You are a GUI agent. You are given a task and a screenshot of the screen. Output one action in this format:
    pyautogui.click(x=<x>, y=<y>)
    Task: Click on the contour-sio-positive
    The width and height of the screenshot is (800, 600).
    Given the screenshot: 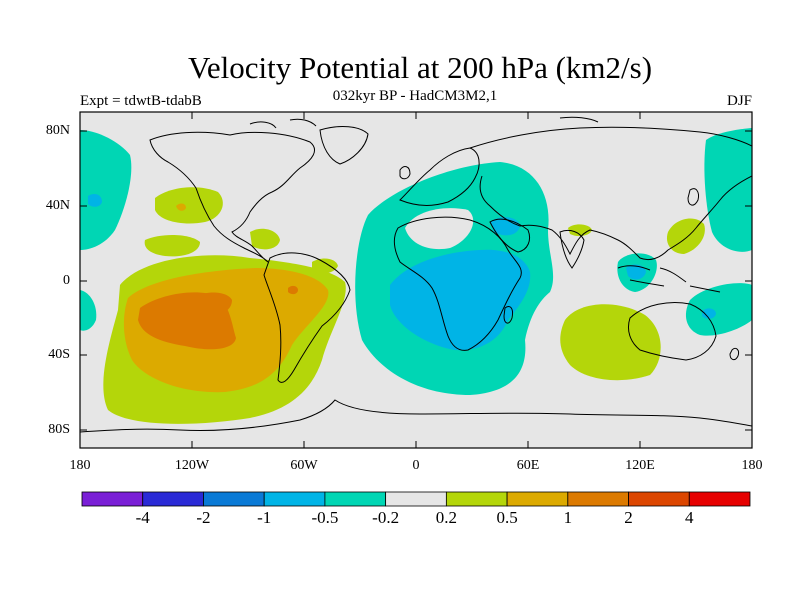 What is the action you would take?
    pyautogui.click(x=610, y=342)
    